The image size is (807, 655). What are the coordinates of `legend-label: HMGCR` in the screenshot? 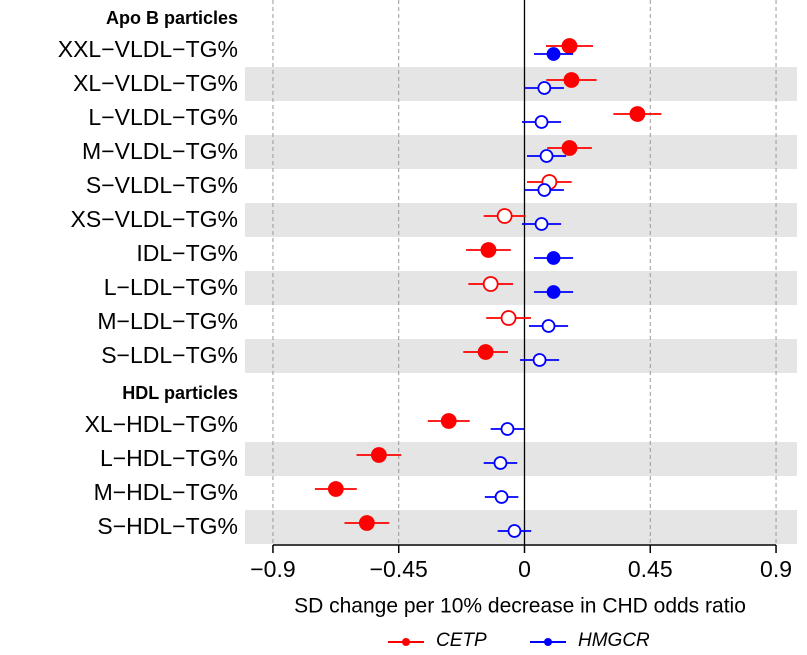 It's located at (614, 640).